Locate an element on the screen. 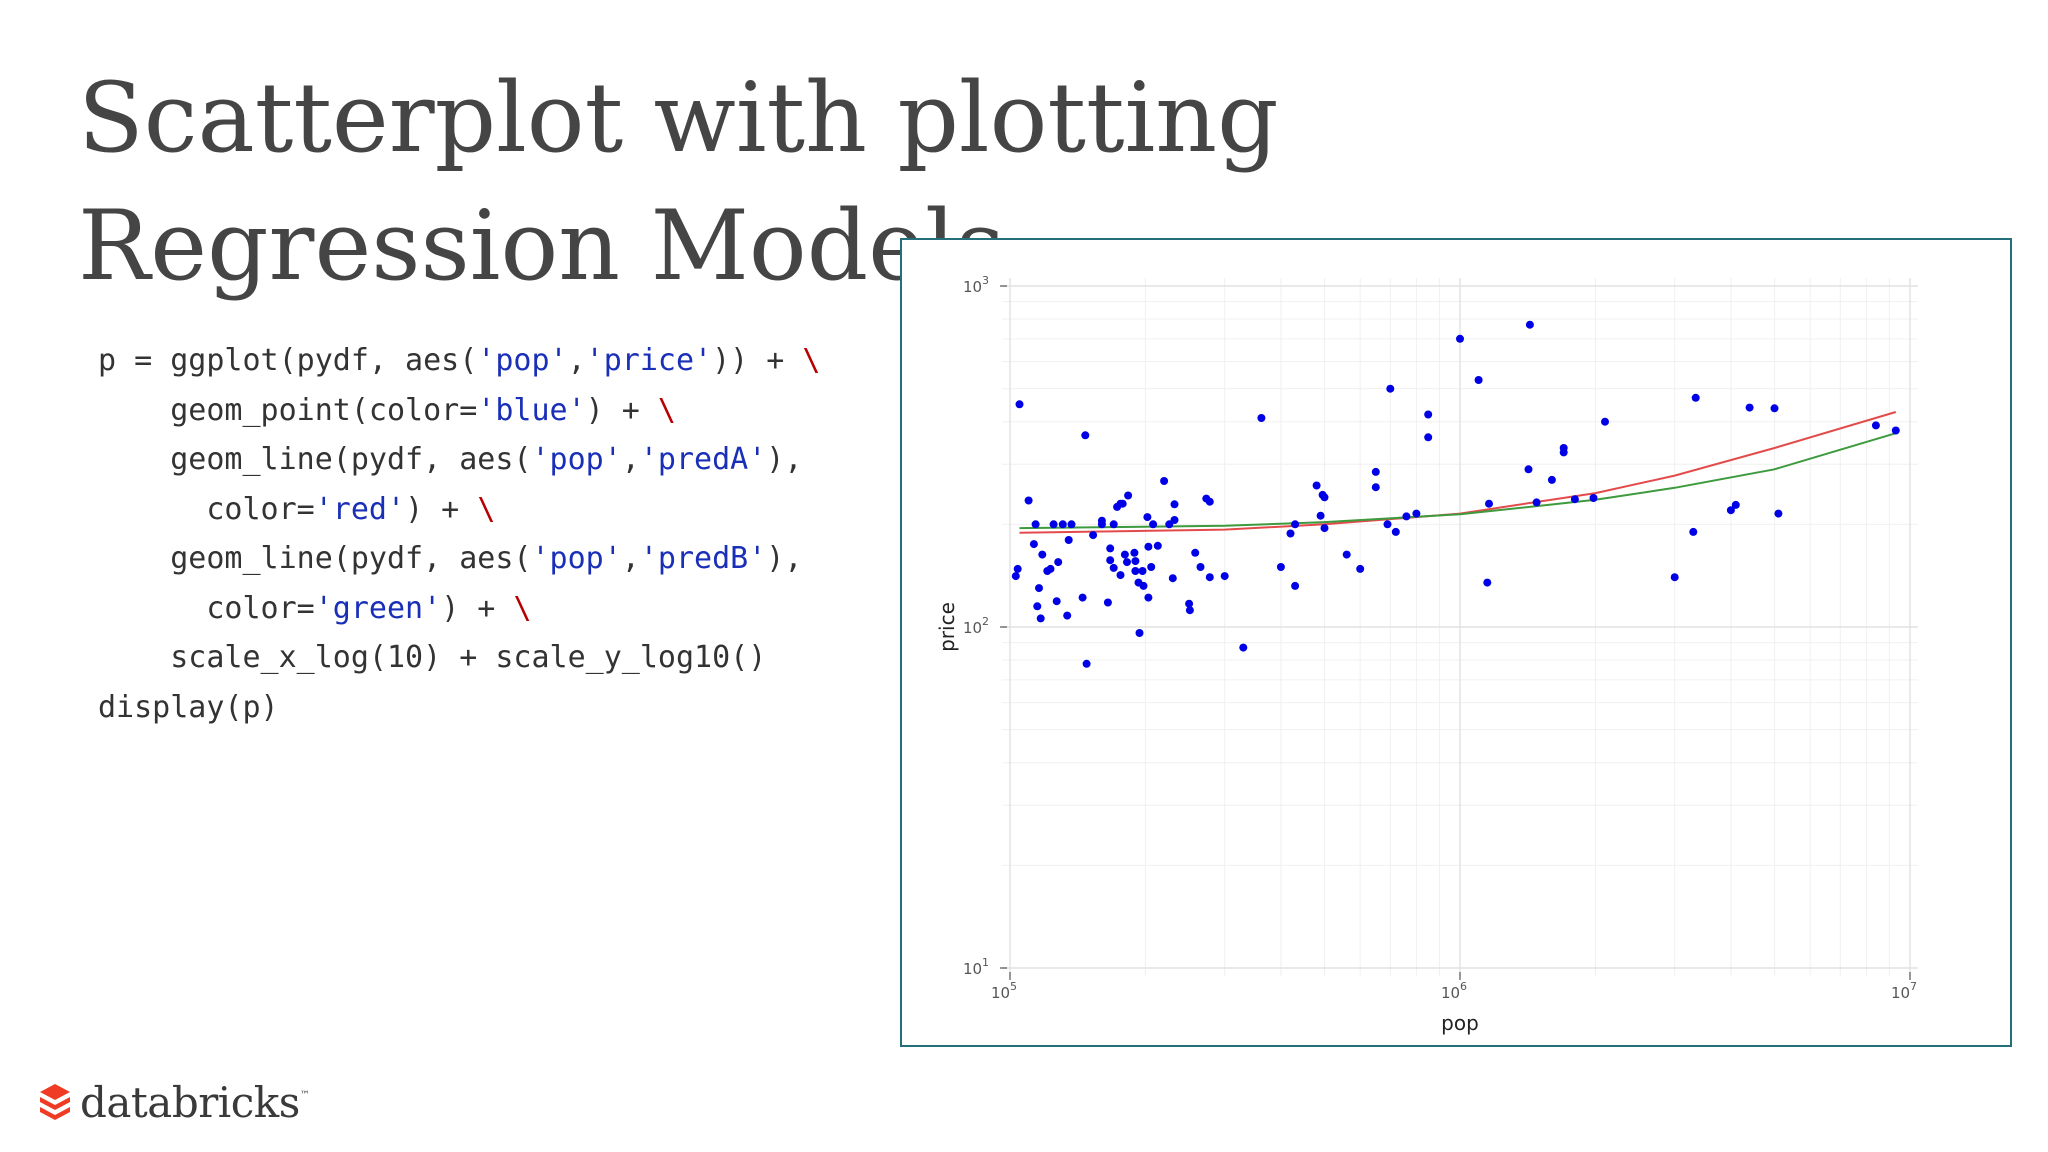 This screenshot has width=2048, height=1152. code-text: scale_x_log(10) + scale_y_log10() is located at coordinates (432, 657).